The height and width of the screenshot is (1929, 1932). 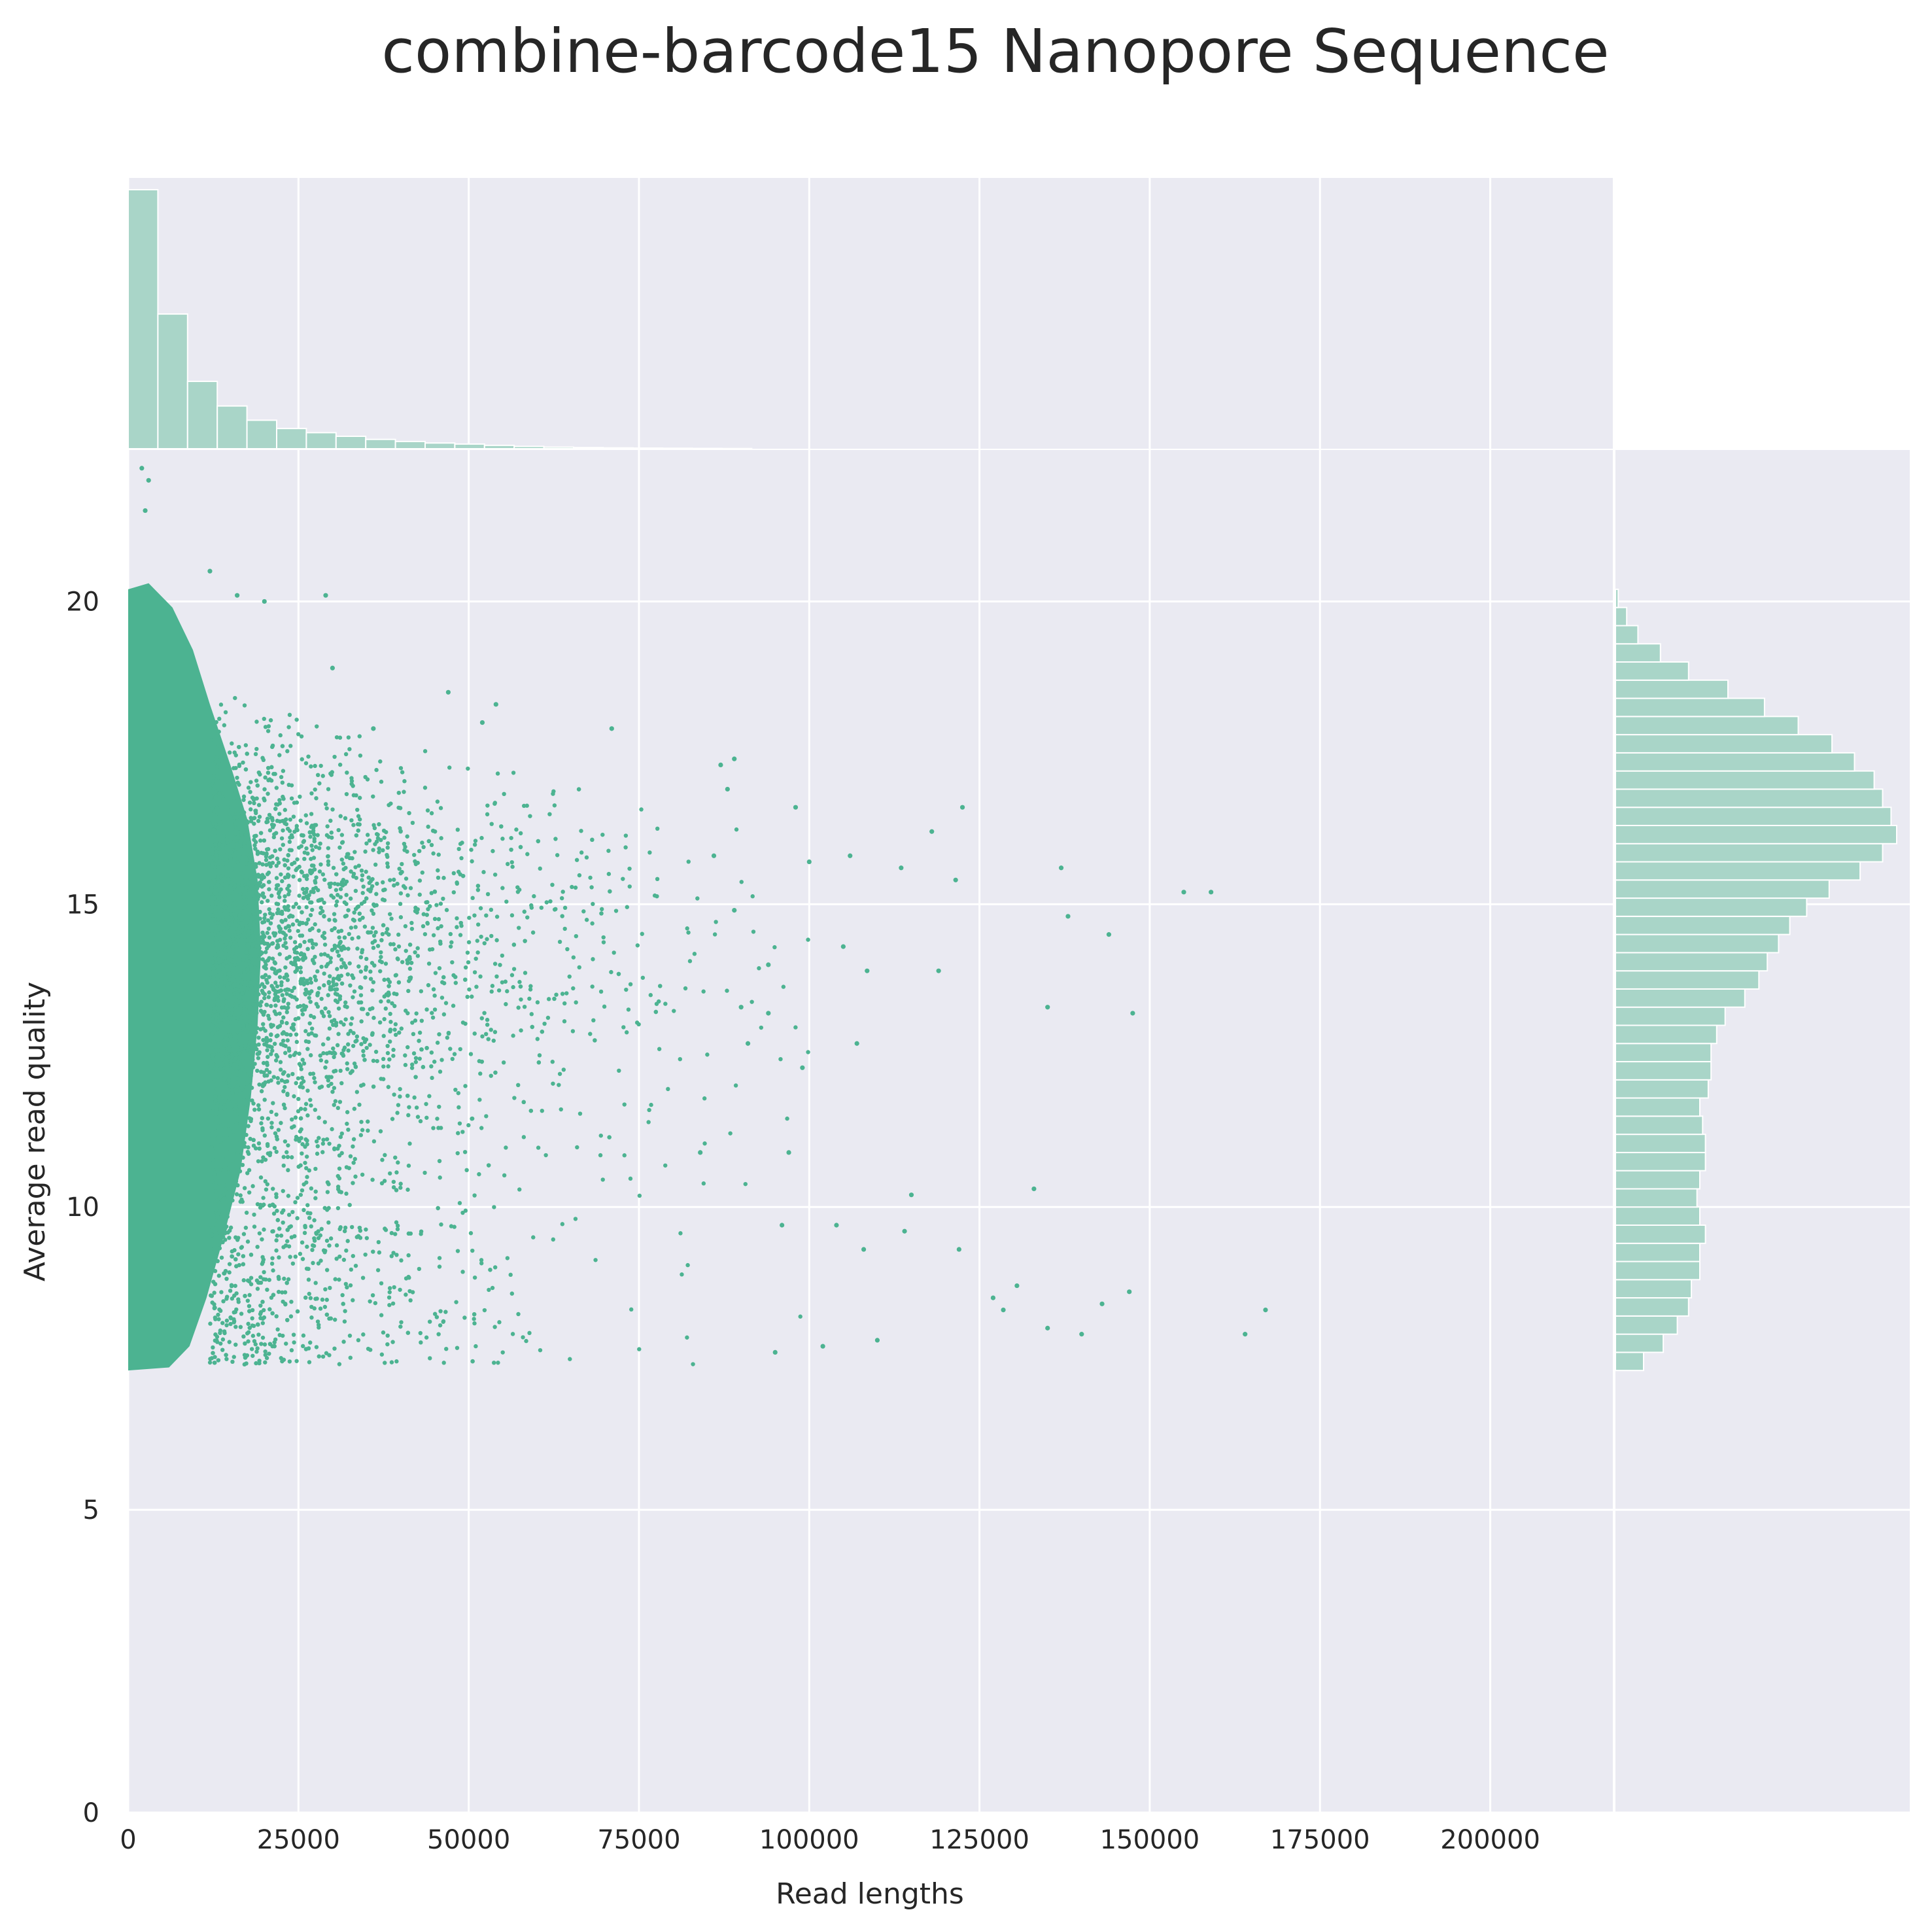 I want to click on scatter-point-2023, so click(x=293, y=907).